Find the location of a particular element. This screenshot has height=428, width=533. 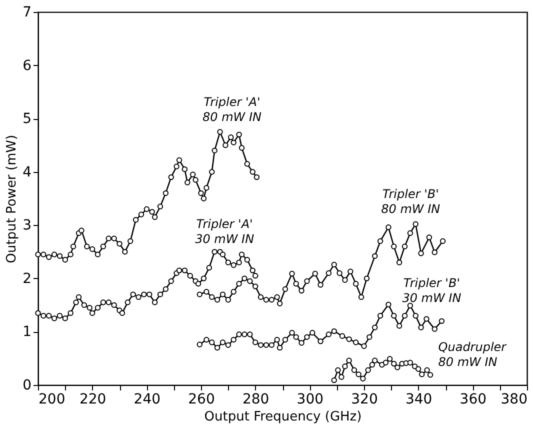

series-label: Tripler 'A' 30 mW IN is located at coordinates (224, 231).